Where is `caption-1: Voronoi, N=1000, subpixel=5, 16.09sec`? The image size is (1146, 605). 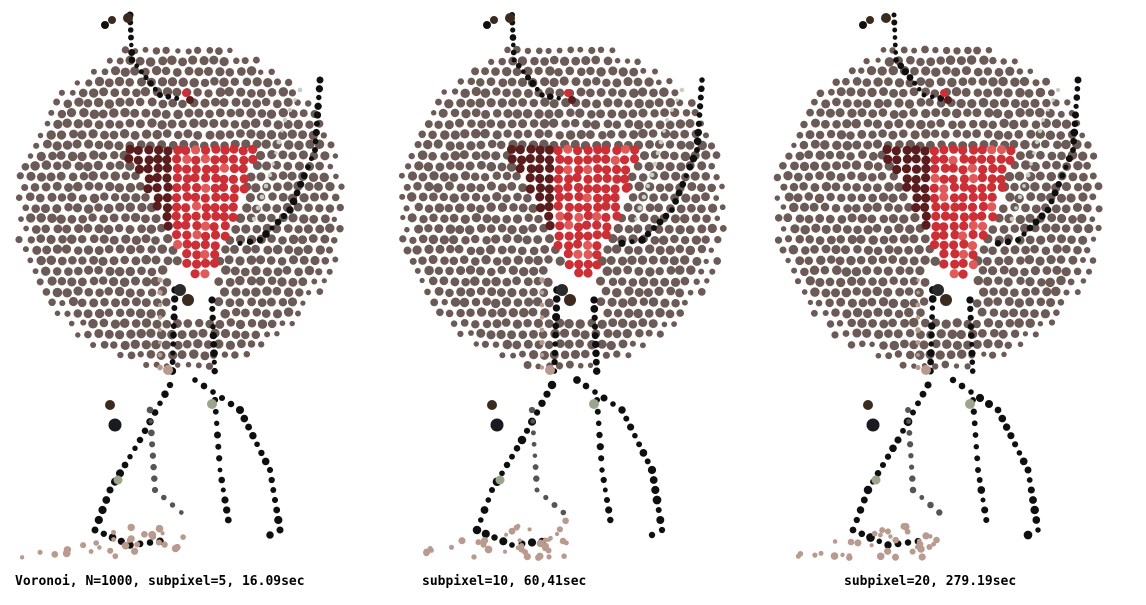
caption-1: Voronoi, N=1000, subpixel=5, 16.09sec is located at coordinates (160, 581).